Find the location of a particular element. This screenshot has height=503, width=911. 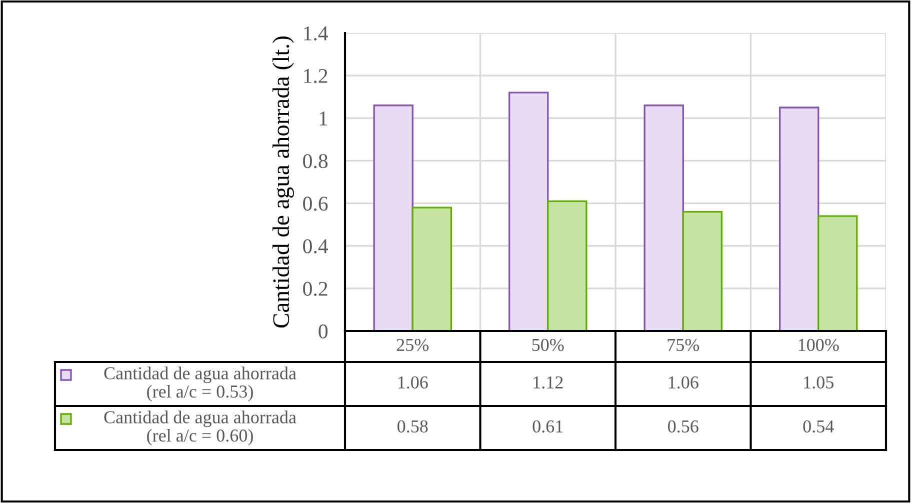

legend-label: Cantidad de agua ahorrada (rel a/c = 0.60) is located at coordinates (200, 428).